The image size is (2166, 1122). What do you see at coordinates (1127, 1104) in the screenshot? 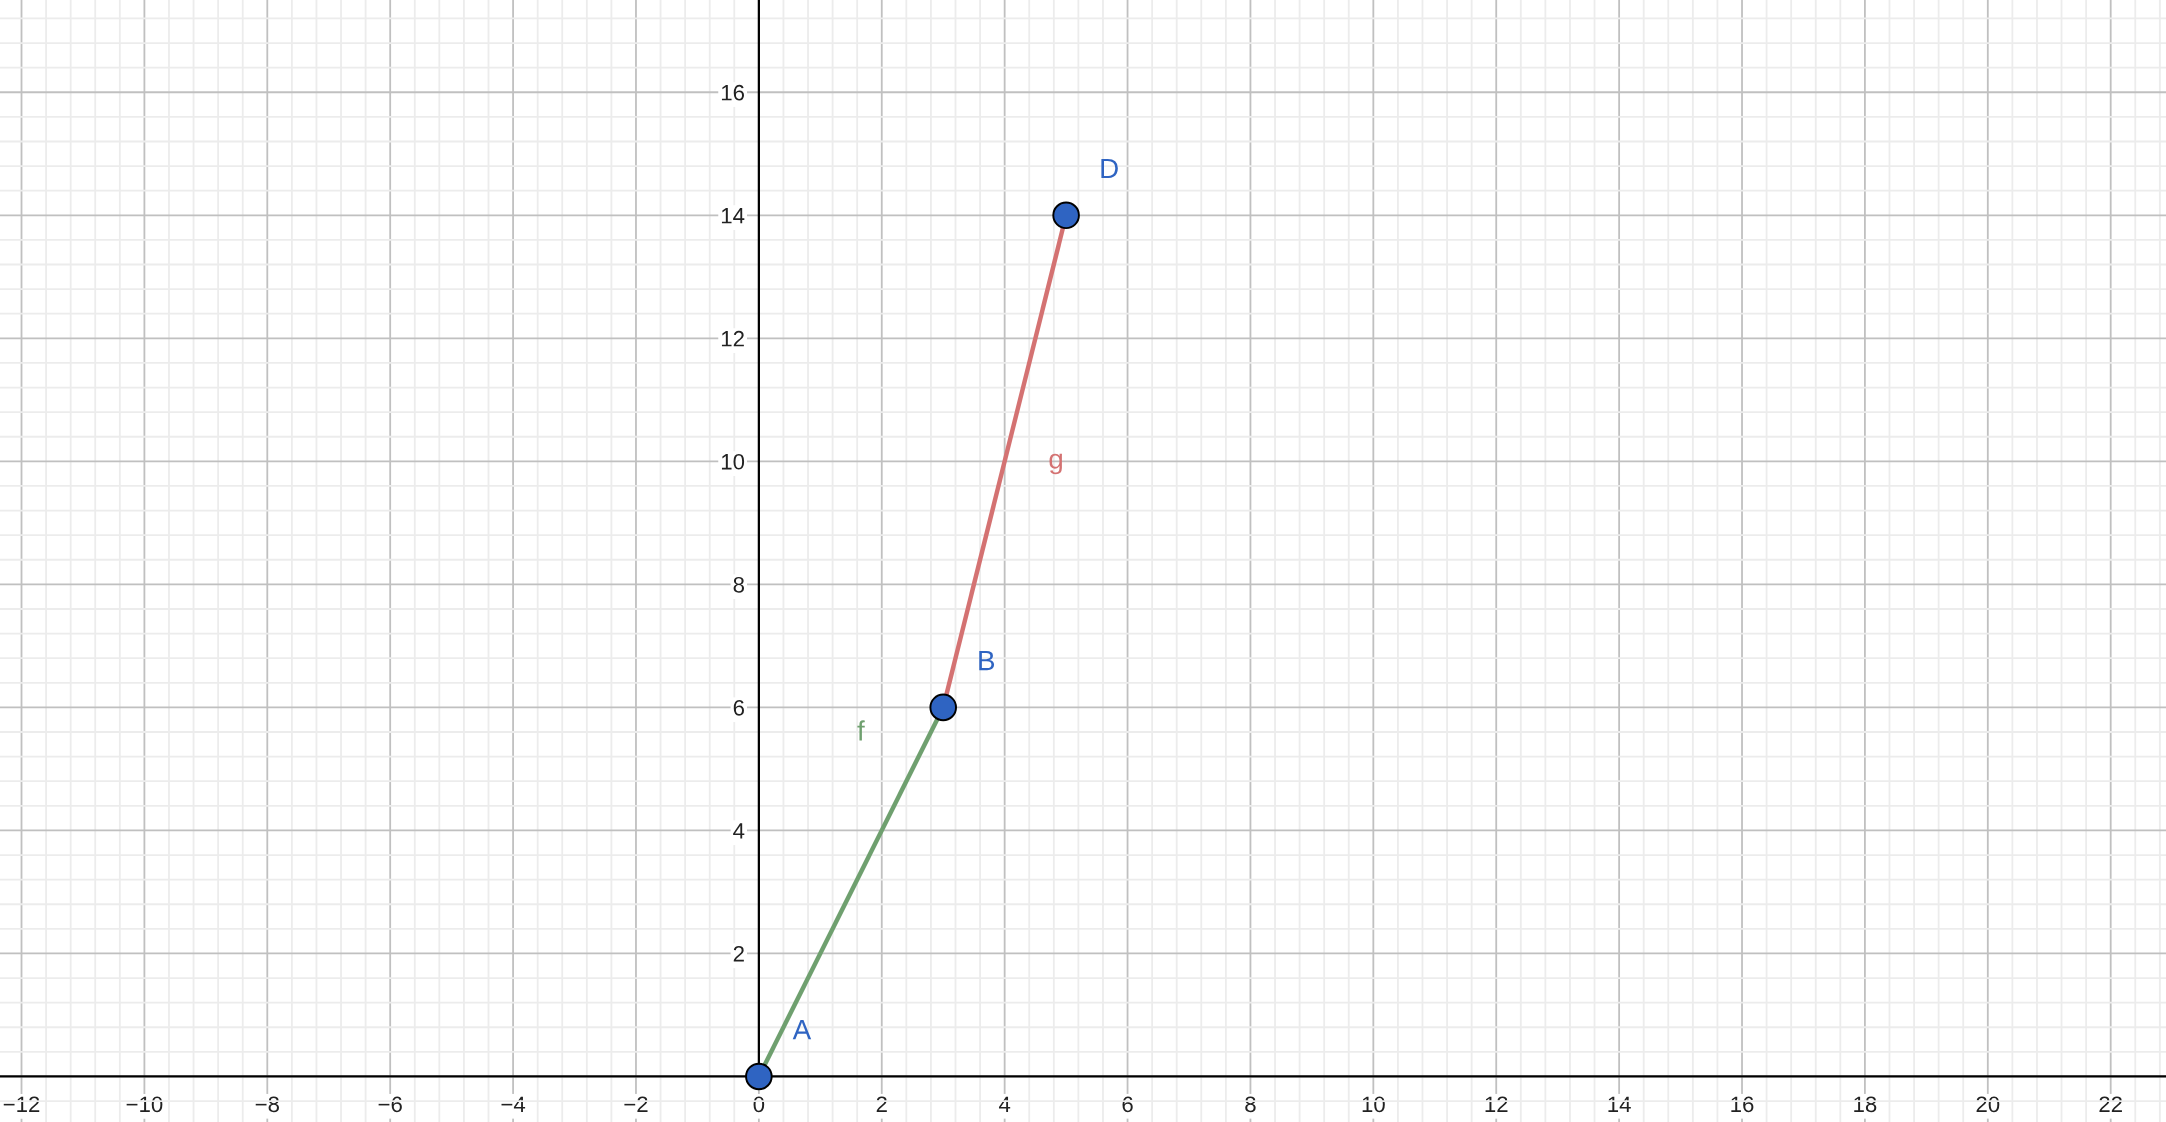
I see `x-tick-label: 6` at bounding box center [1127, 1104].